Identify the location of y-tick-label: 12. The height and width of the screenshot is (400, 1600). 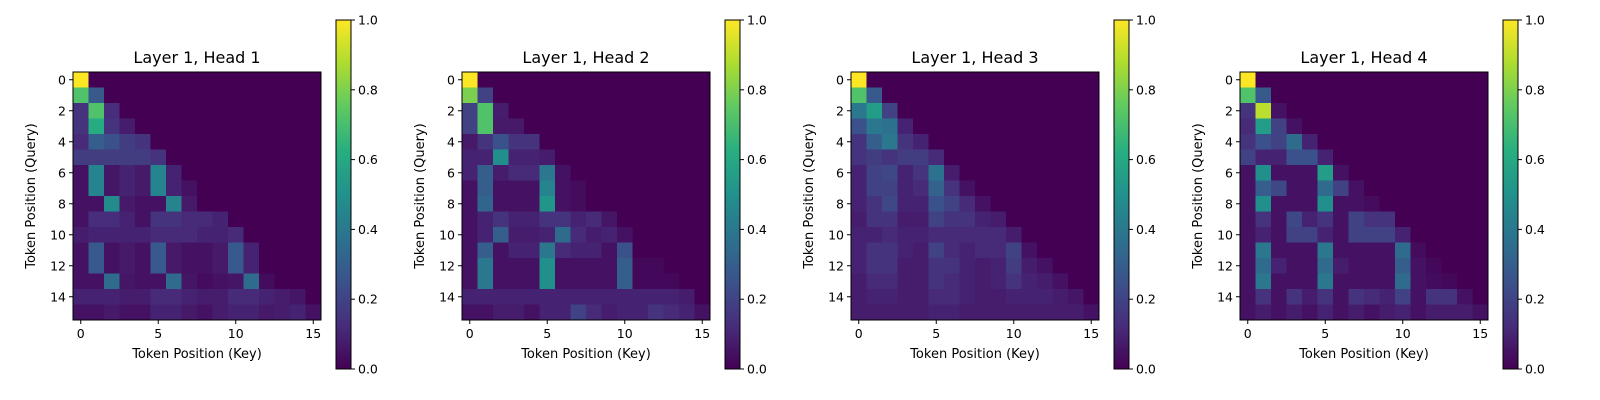
(1225, 265).